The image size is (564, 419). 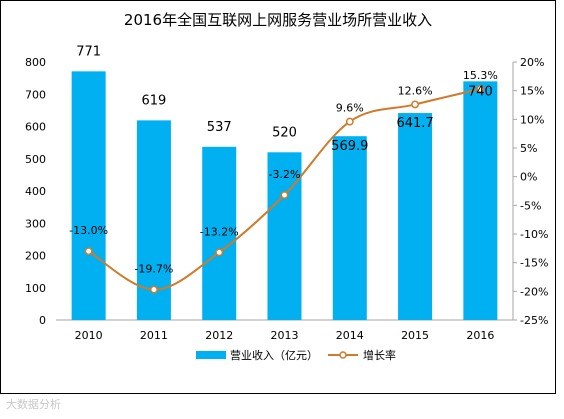 What do you see at coordinates (35, 159) in the screenshot?
I see `y-left-tick-label: 500` at bounding box center [35, 159].